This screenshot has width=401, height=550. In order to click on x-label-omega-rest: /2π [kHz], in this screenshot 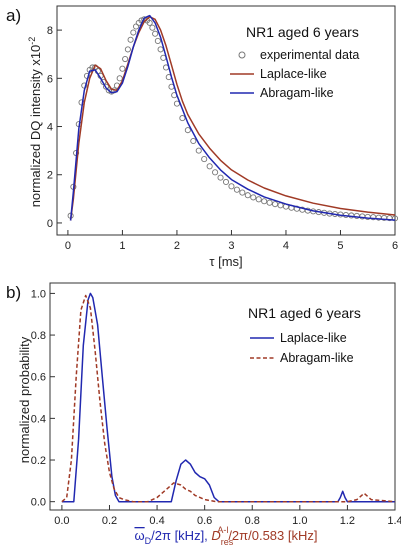, I will do `click(181, 535)`.